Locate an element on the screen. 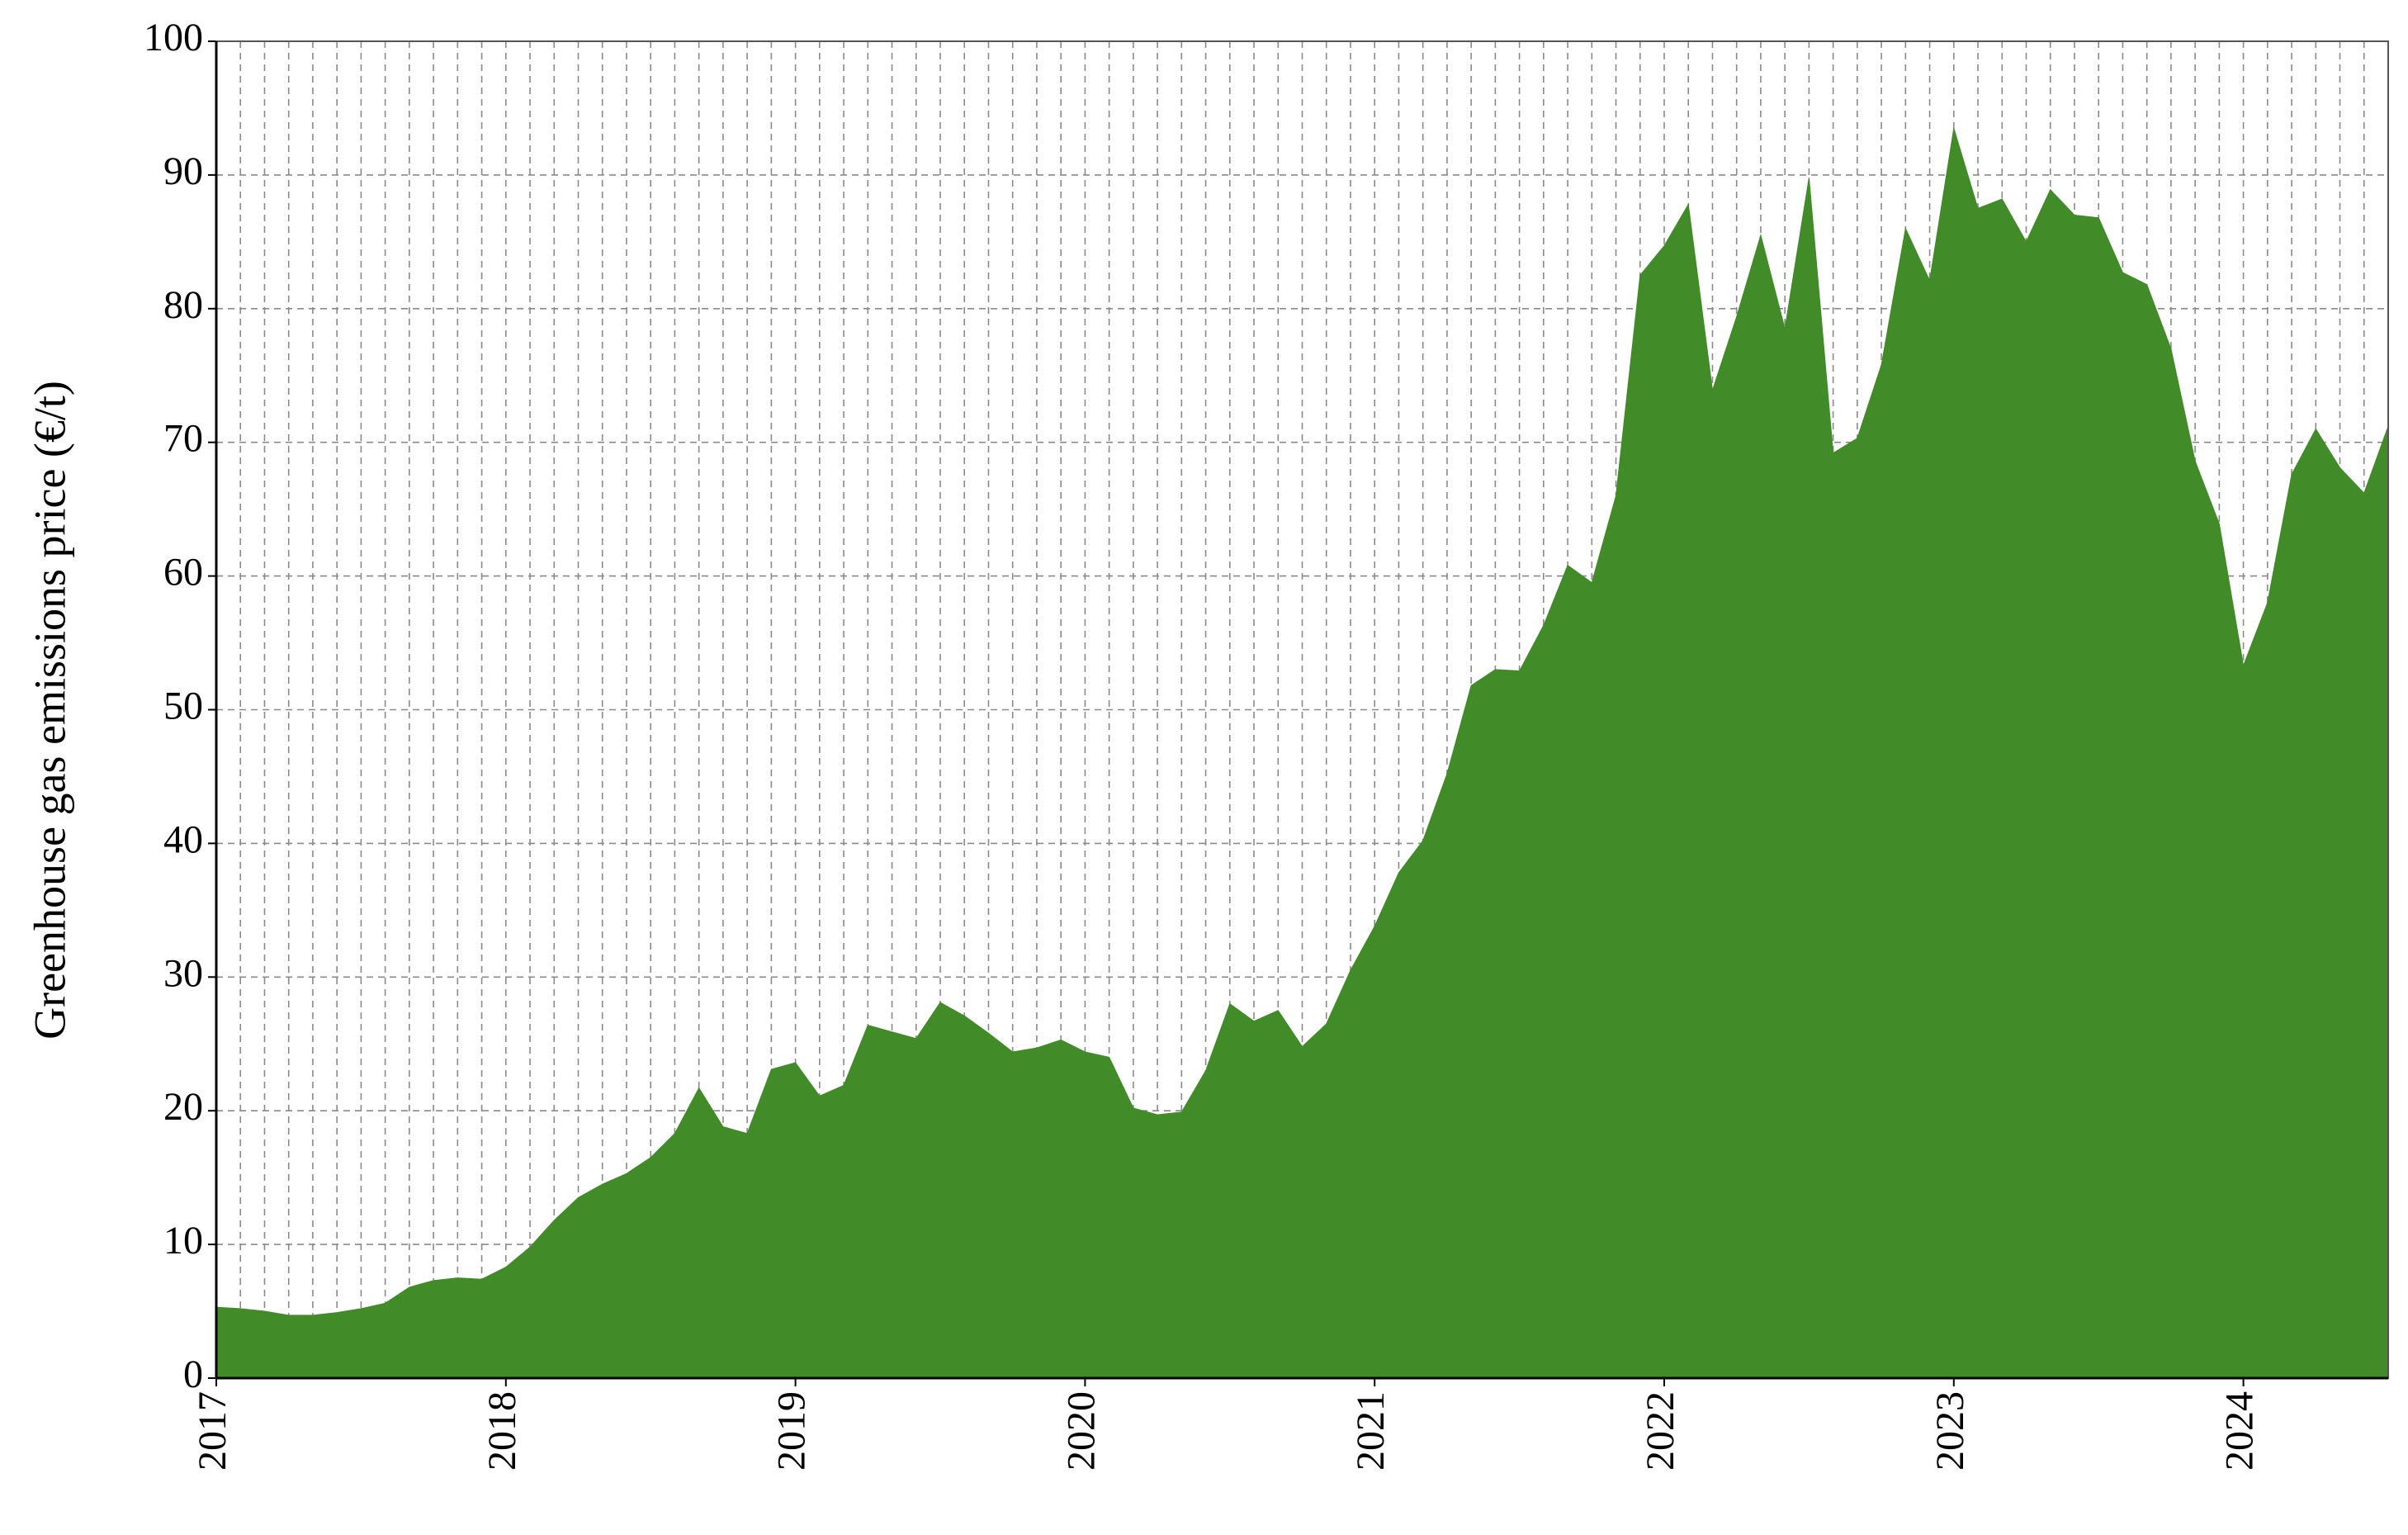 The image size is (2408, 1535). x-tick-label: 2021 is located at coordinates (1371, 1431).